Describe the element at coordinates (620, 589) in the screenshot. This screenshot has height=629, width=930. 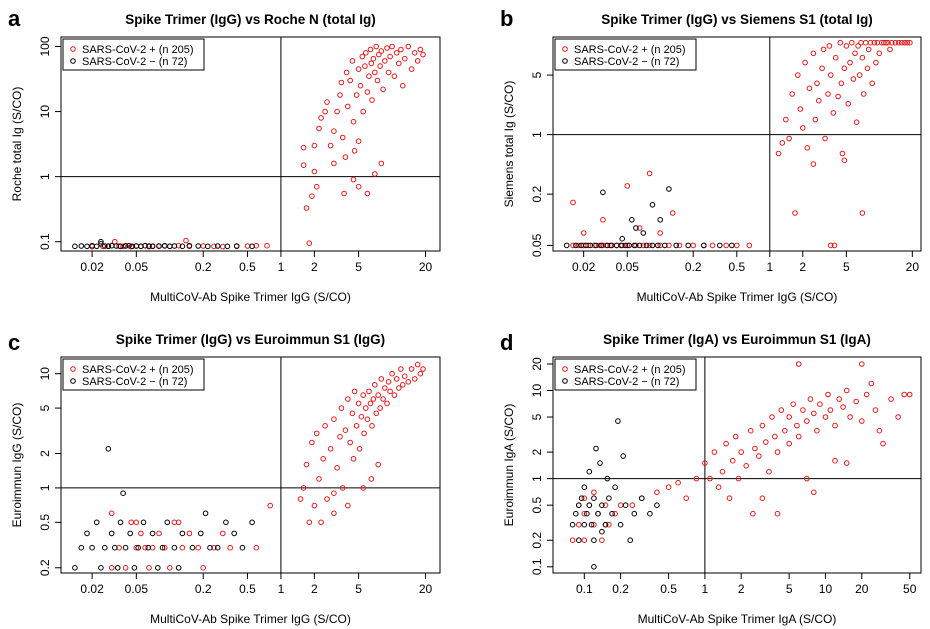
I see `x-tick-label: 0.2` at that location.